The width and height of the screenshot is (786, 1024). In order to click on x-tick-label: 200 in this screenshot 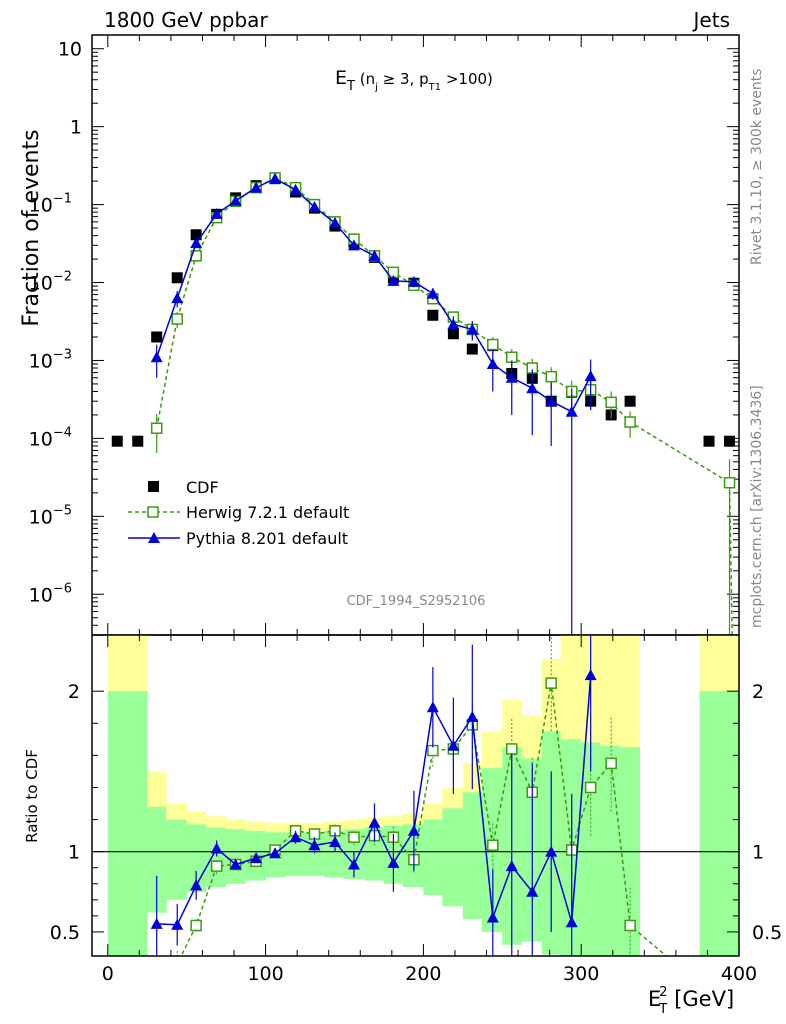, I will do `click(423, 974)`.